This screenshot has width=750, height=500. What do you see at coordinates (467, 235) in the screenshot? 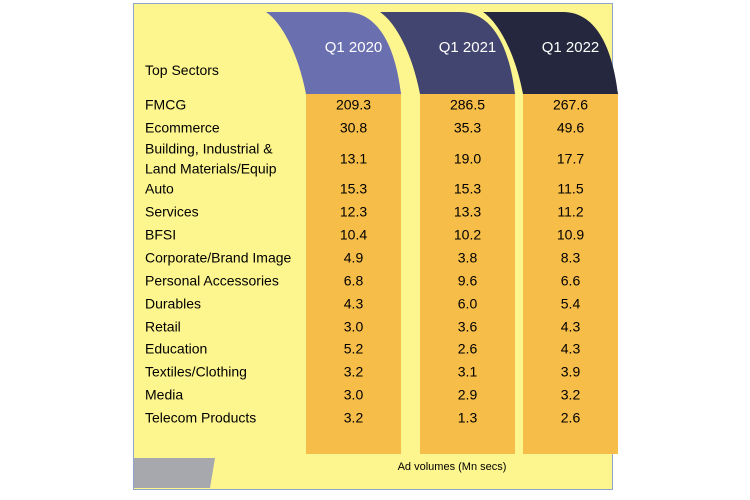
I see `cell-value-r6-c2: 10.2` at bounding box center [467, 235].